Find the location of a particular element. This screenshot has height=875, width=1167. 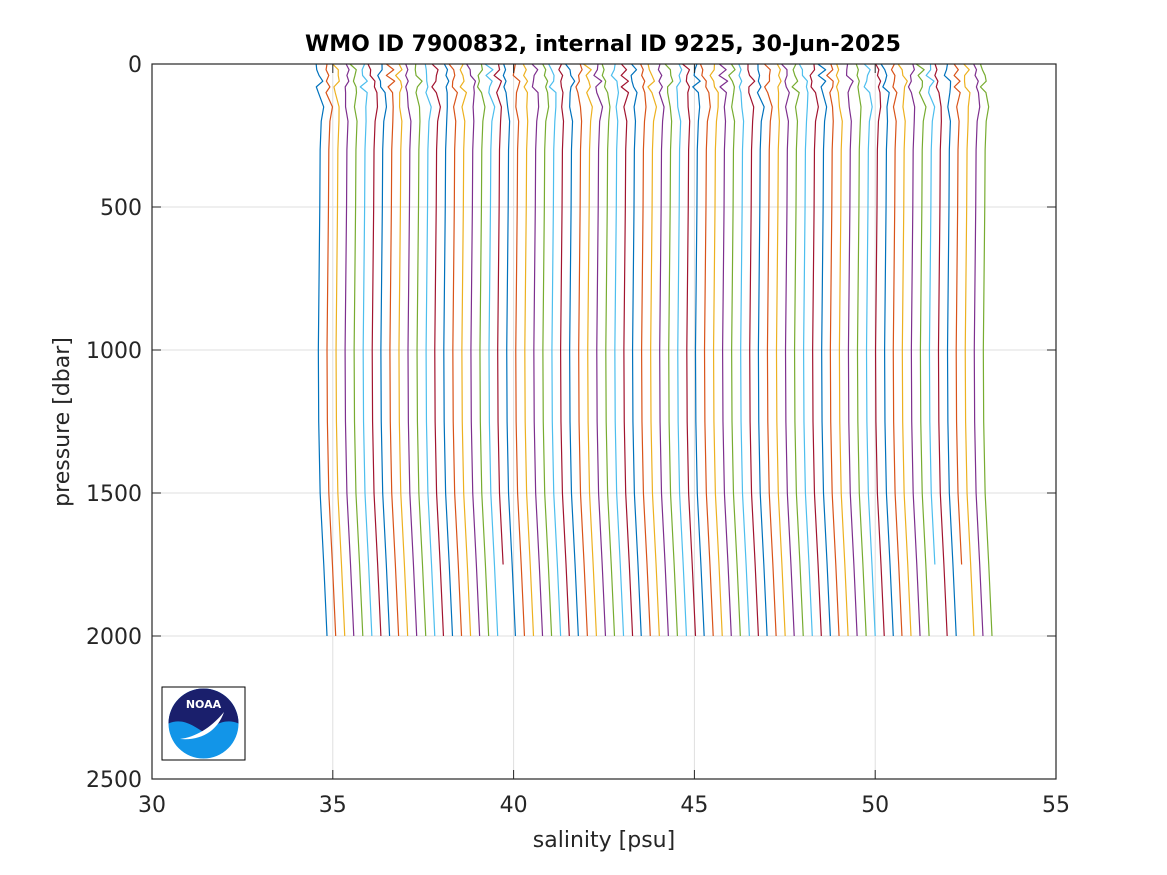

y-axis-label: pressure [dbar] is located at coordinates (62, 422).